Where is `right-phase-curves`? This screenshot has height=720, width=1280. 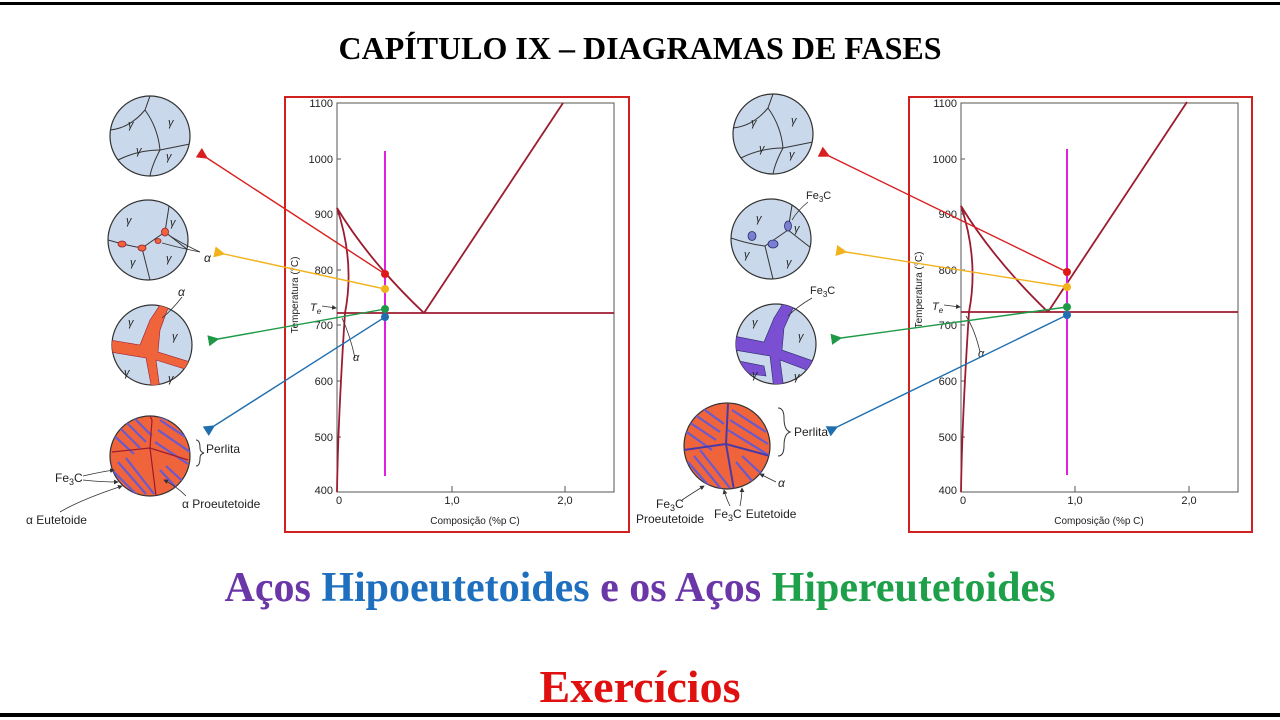 right-phase-curves is located at coordinates (1099, 297).